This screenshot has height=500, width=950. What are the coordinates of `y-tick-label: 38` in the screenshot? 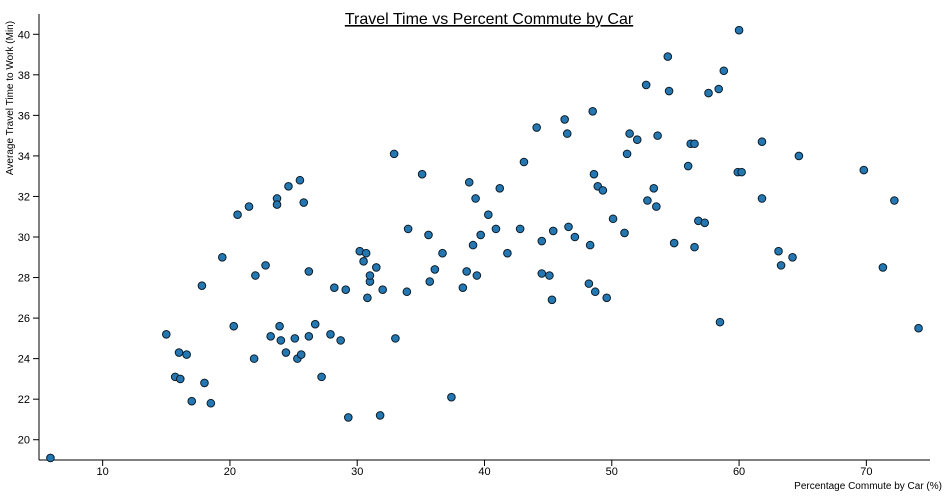 It's located at (24, 76).